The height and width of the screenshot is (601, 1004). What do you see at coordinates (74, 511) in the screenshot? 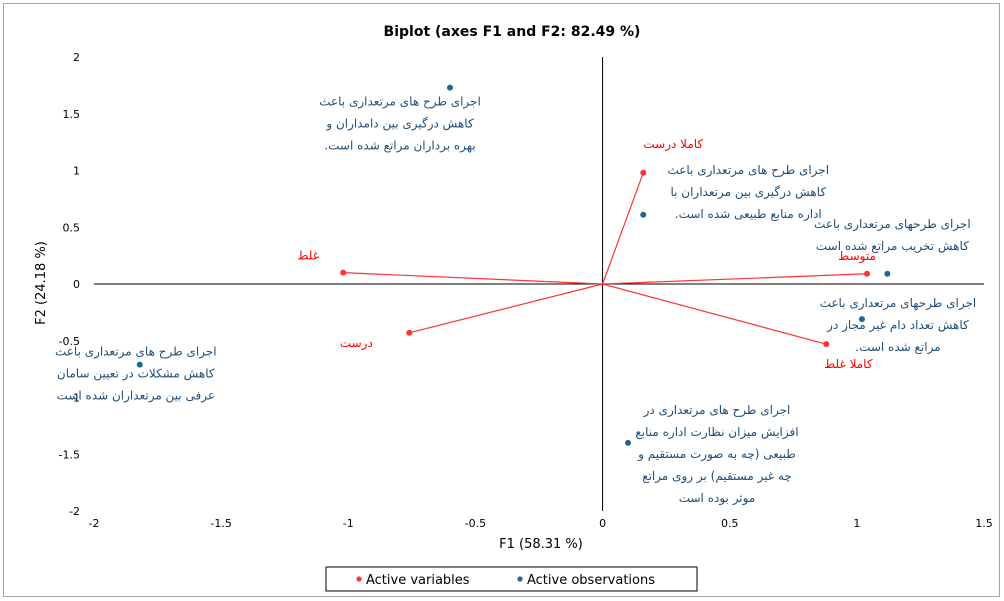
I see `y-tick-label: -2` at bounding box center [74, 511].